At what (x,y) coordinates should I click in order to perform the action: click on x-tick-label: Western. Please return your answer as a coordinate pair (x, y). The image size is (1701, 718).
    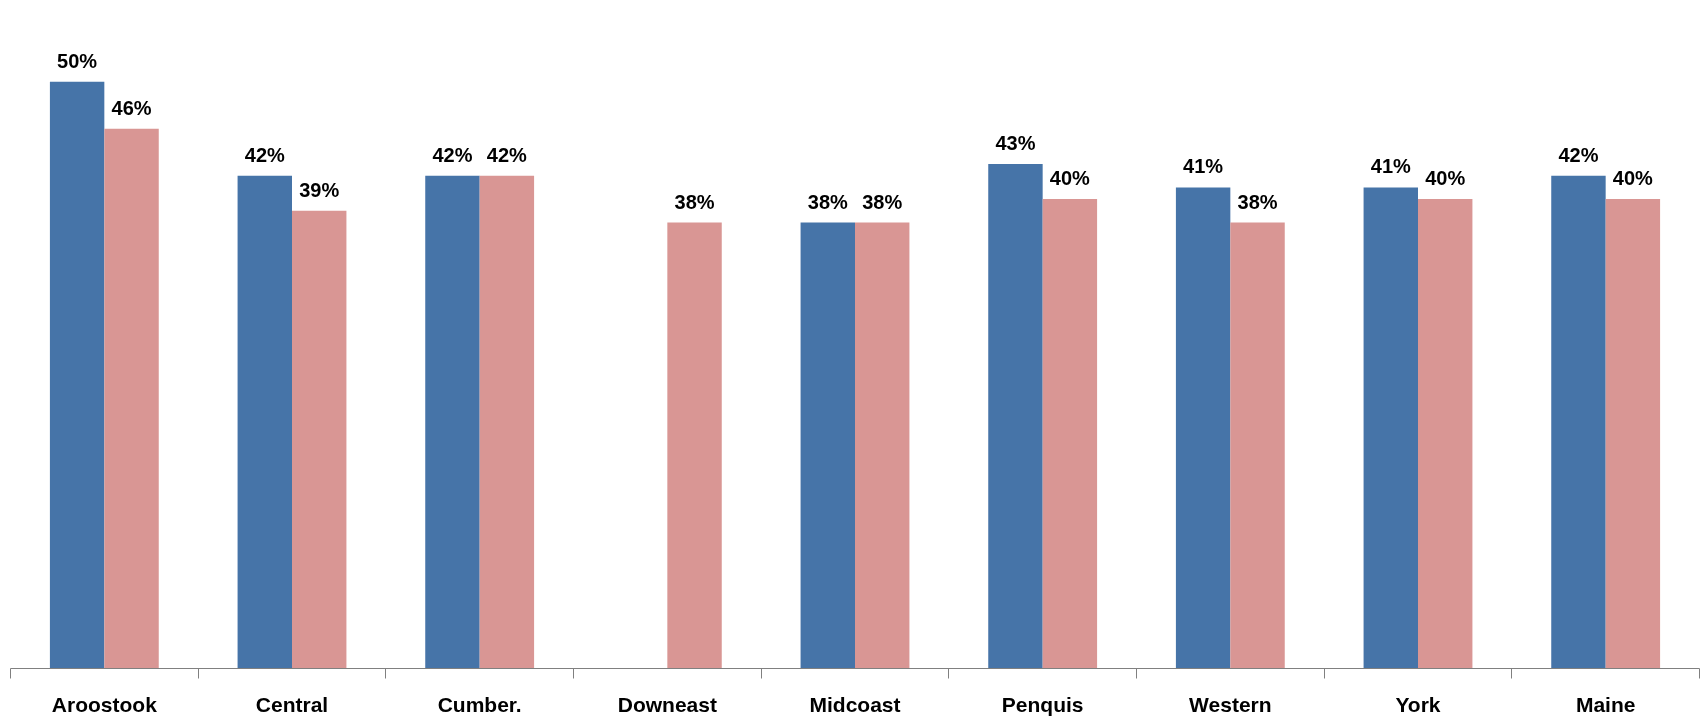
    Looking at the image, I should click on (1230, 704).